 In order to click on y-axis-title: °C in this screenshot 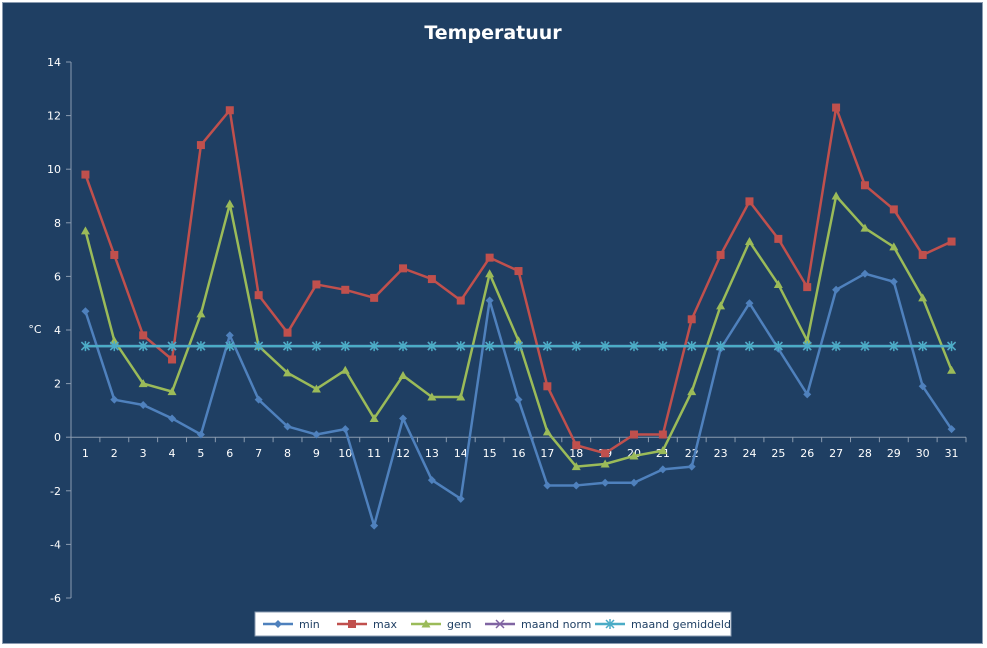, I will do `click(35, 329)`.